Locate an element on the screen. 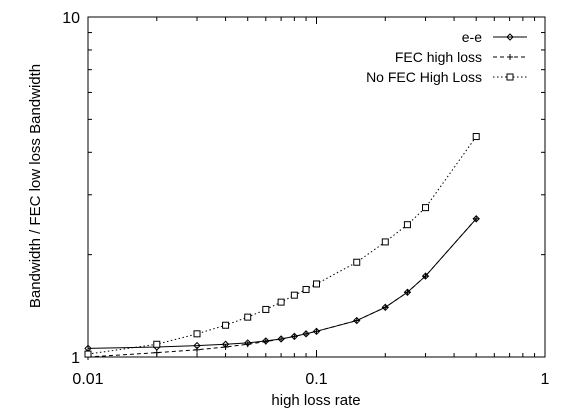  x-tick-label: 0.01 is located at coordinates (87, 379).